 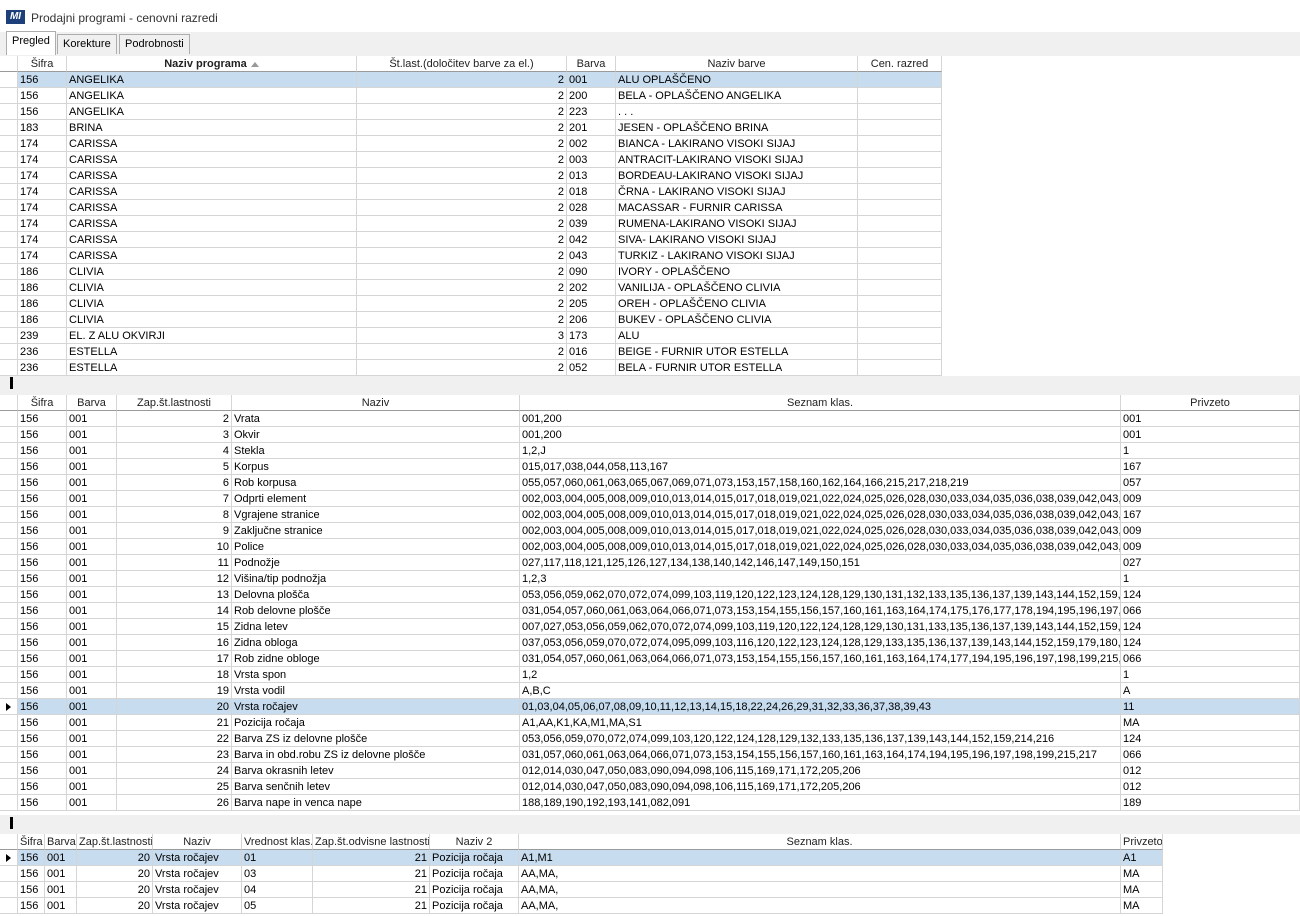 What do you see at coordinates (212, 80) in the screenshot?
I see `grid-cell: ANGELIKA` at bounding box center [212, 80].